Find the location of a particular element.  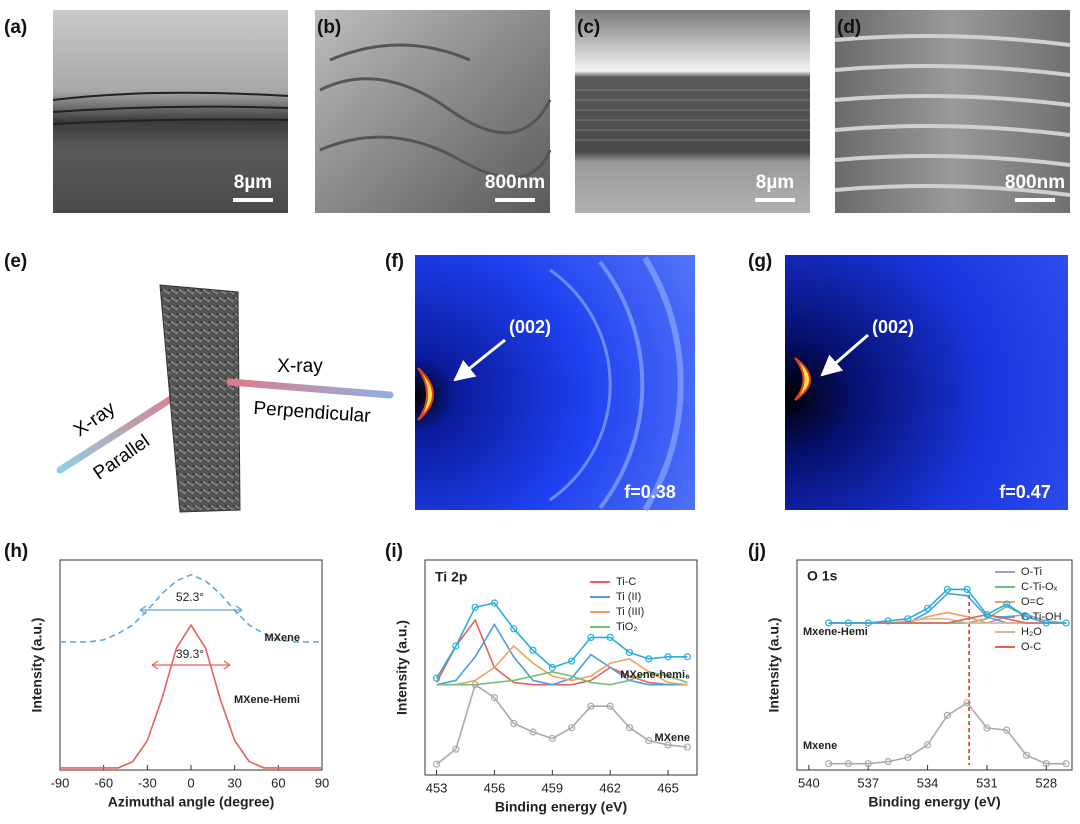

x-tick-label: 0 is located at coordinates (190, 782).